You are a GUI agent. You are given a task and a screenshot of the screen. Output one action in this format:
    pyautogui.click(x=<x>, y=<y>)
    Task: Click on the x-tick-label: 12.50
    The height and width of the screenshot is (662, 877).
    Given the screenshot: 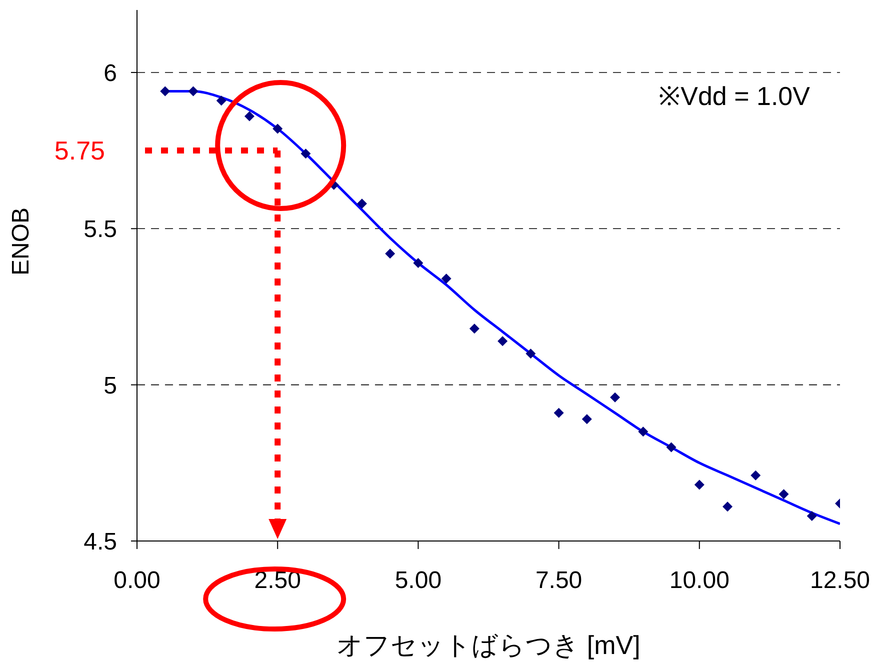 What is the action you would take?
    pyautogui.click(x=840, y=580)
    